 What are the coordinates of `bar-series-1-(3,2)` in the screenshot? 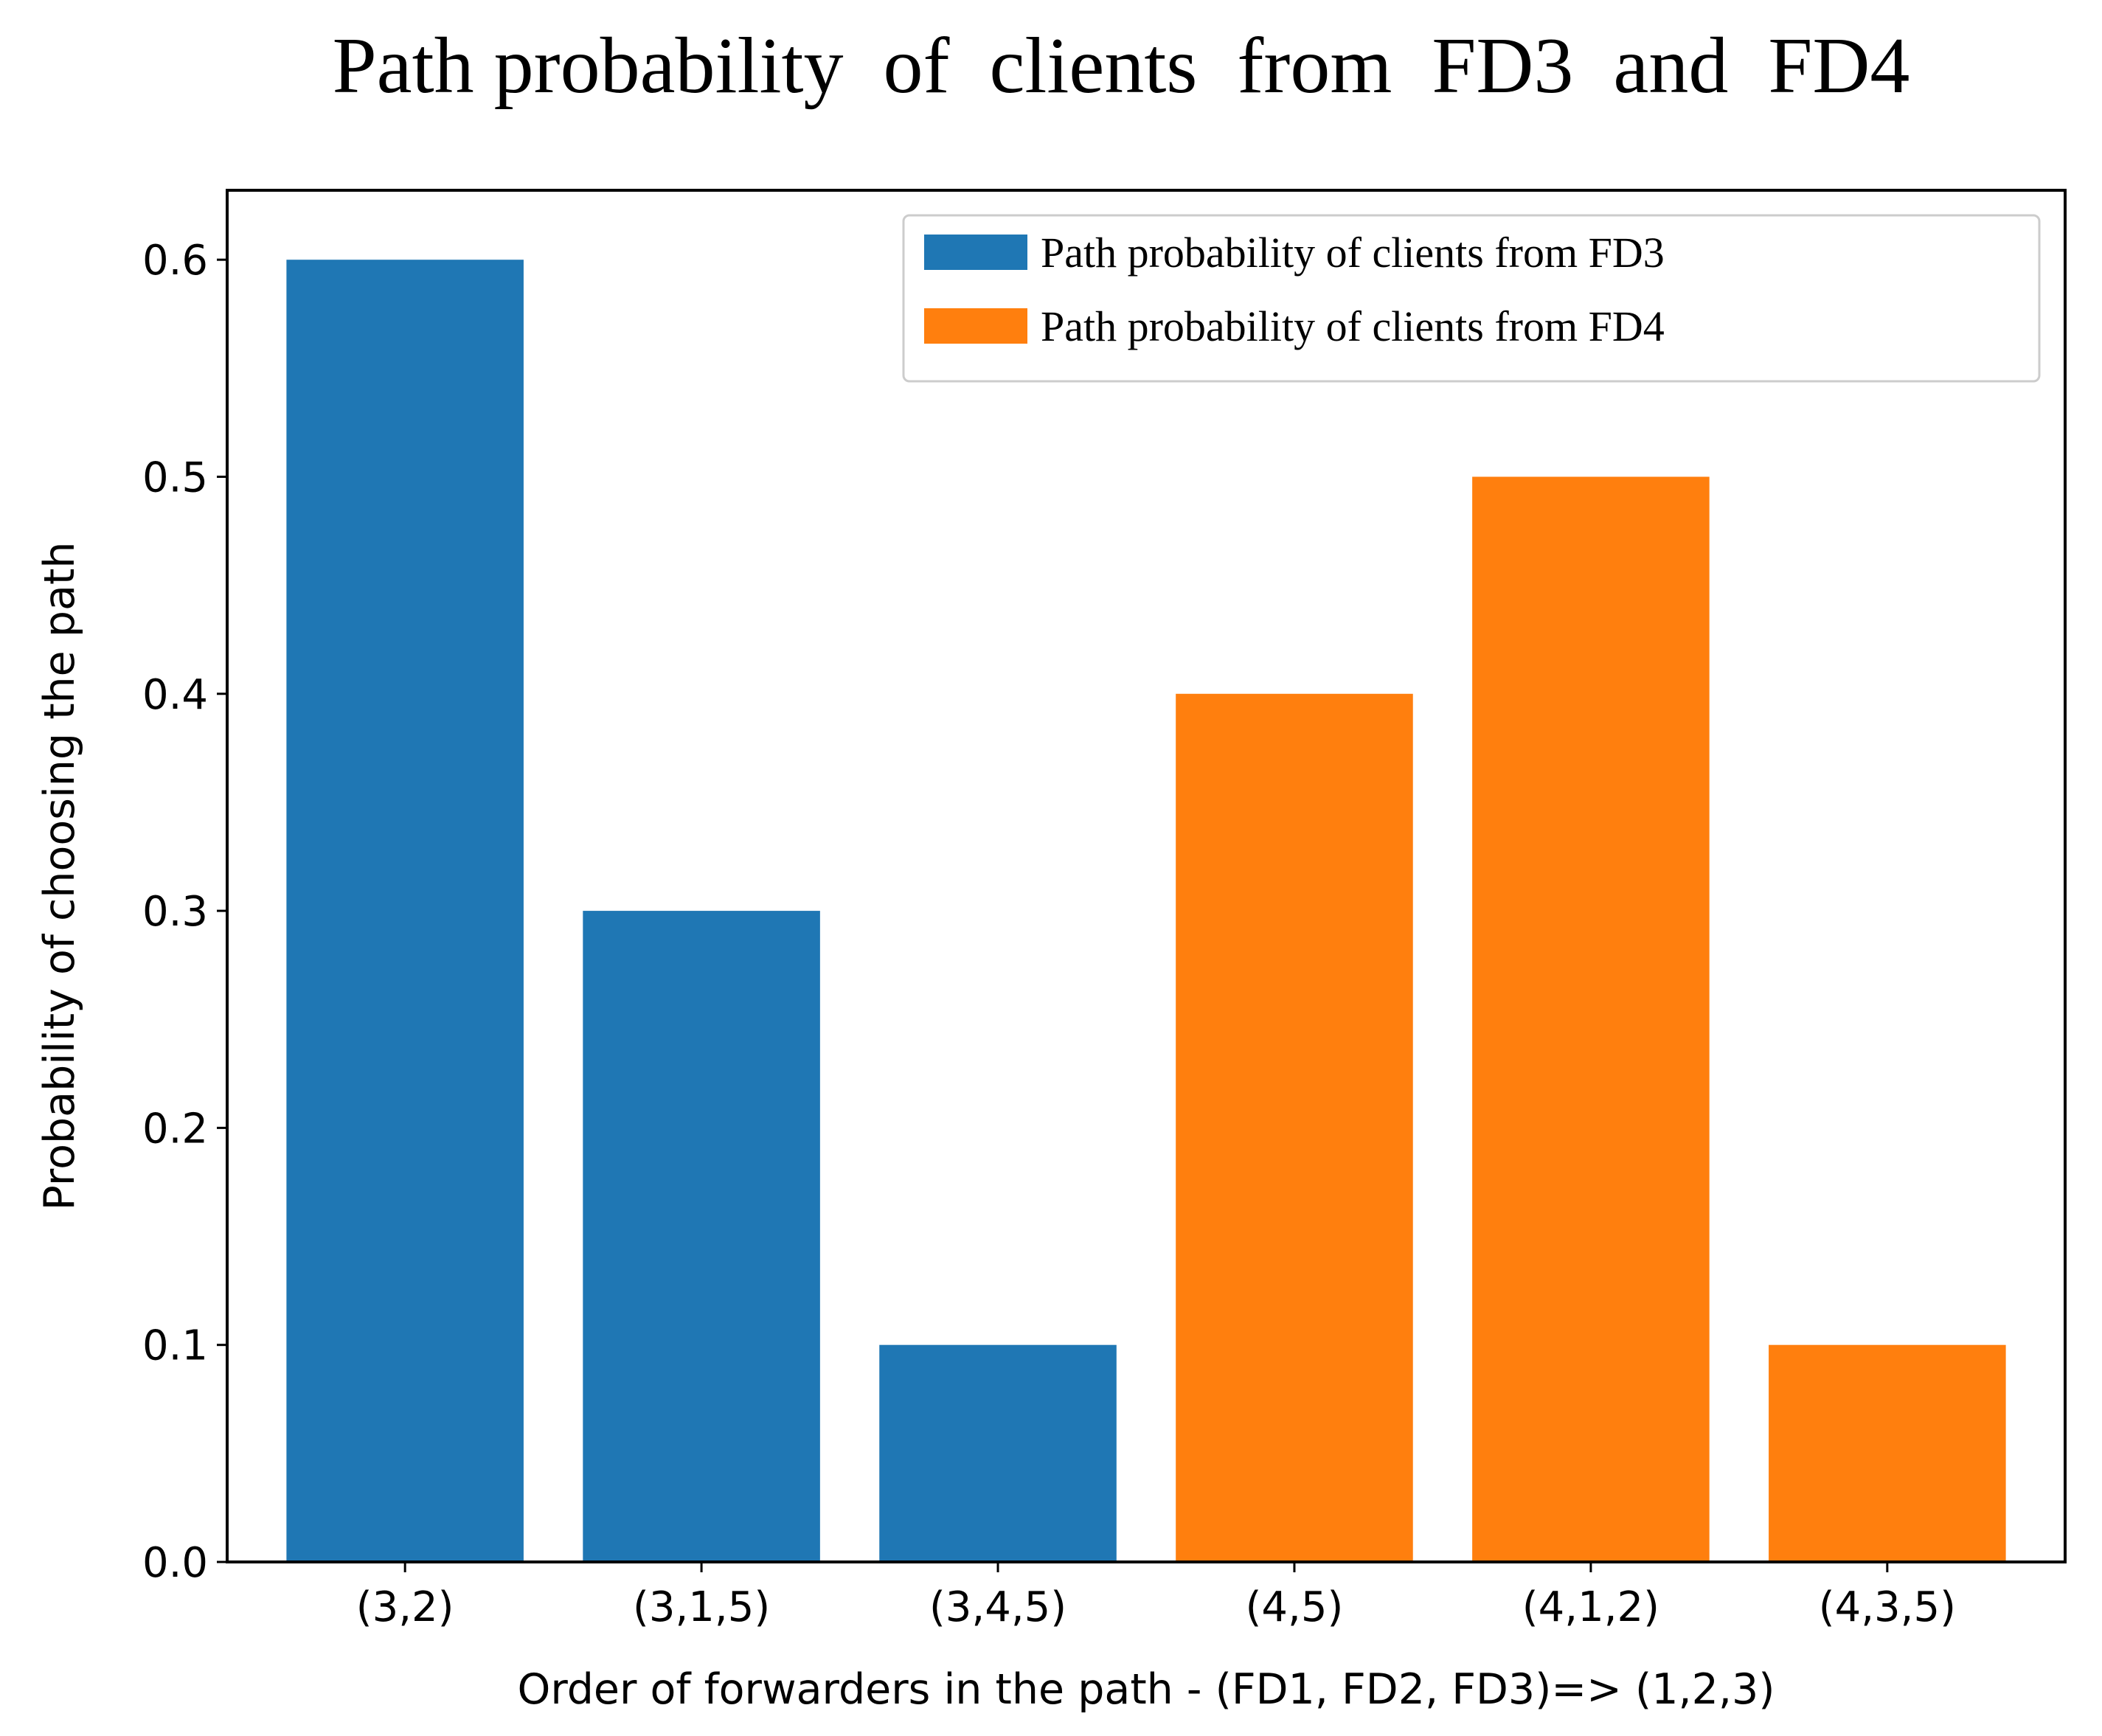 It's located at (405, 911).